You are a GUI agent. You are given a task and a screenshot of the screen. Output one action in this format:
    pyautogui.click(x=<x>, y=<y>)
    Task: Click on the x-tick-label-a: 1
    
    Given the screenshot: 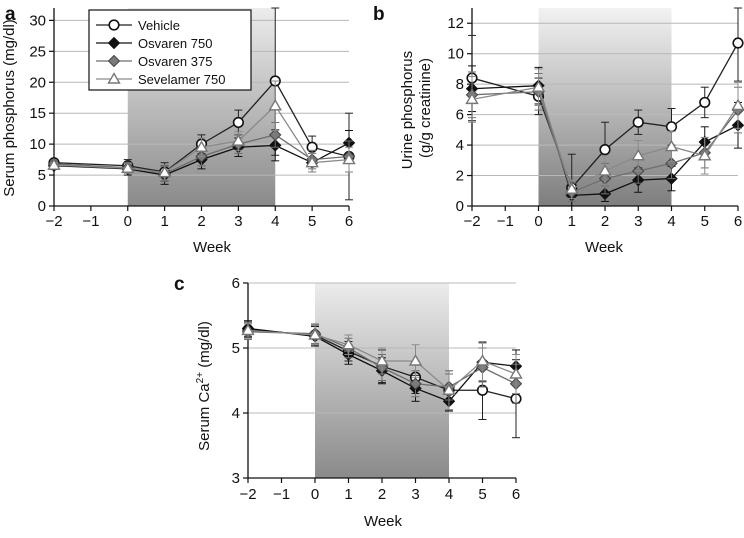 What is the action you would take?
    pyautogui.click(x=164, y=221)
    